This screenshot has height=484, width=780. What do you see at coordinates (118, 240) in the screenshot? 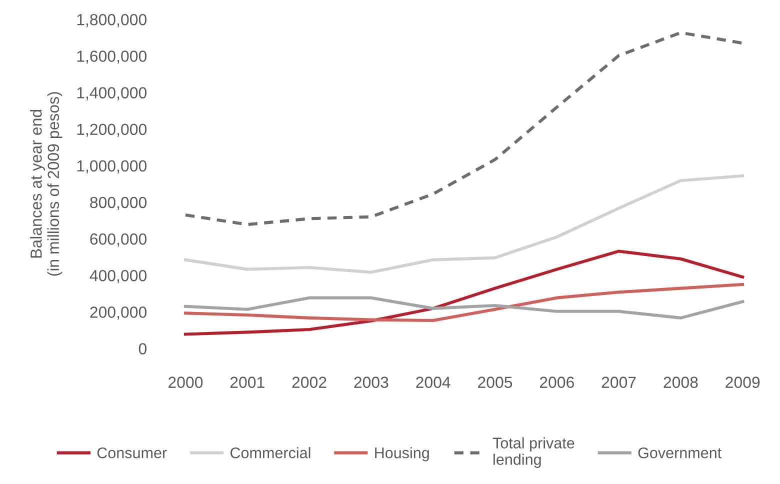
I see `y-tick-label: 600,000` at bounding box center [118, 240].